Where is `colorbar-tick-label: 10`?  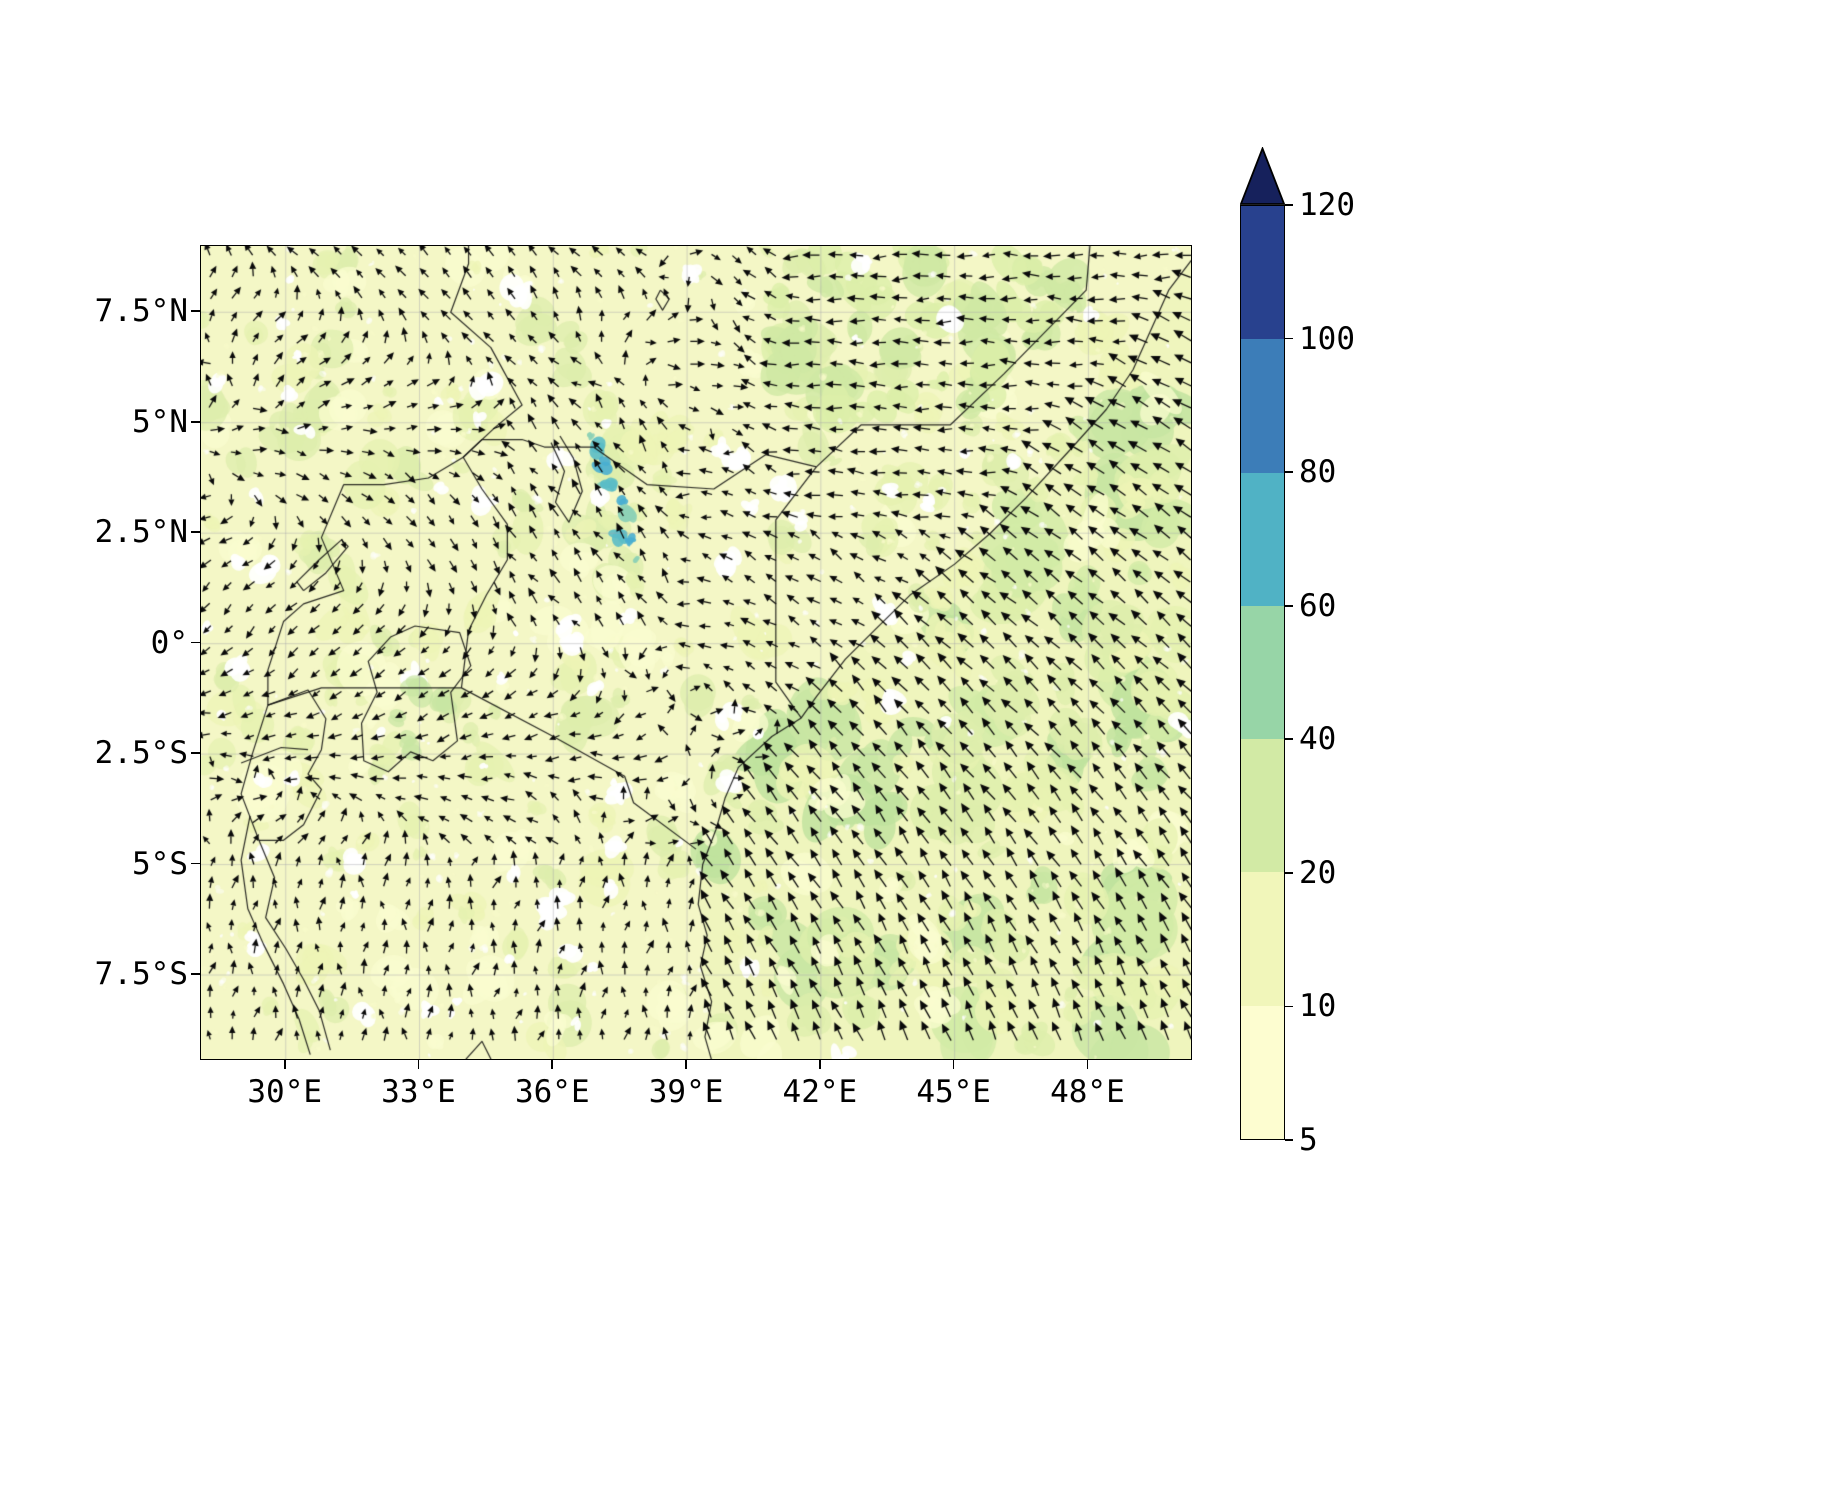
colorbar-tick-label: 10 is located at coordinates (1318, 1006).